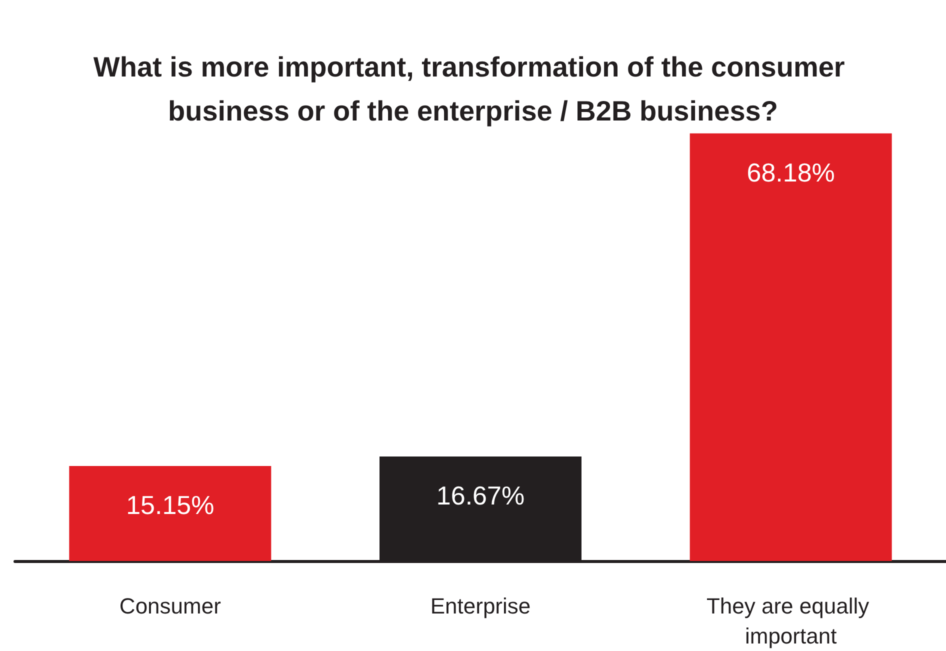 This screenshot has height=651, width=946. I want to click on data-label: 16.67%, so click(480, 495).